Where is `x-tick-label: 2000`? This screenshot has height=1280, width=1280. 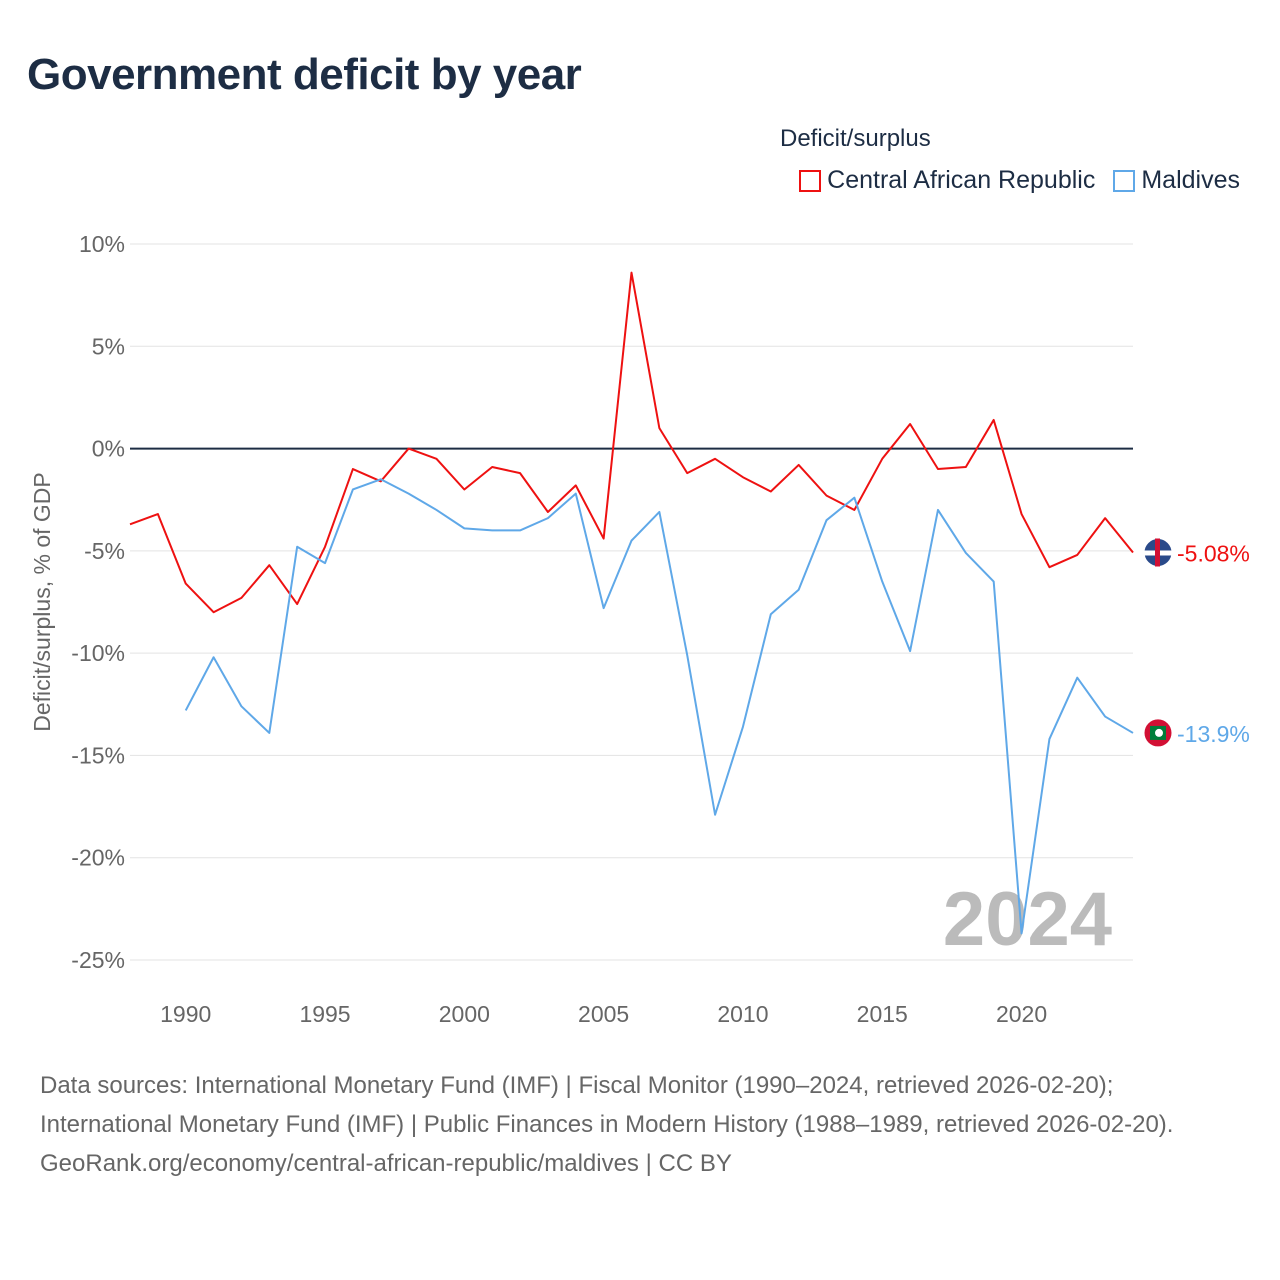 x-tick-label: 2000 is located at coordinates (464, 1014).